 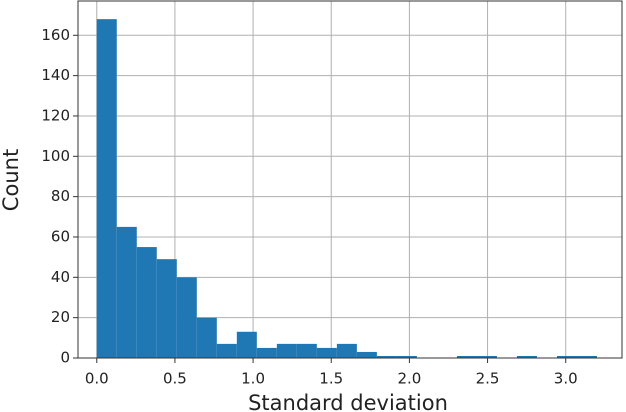 I want to click on x-tick-label: 2.0, so click(x=409, y=379).